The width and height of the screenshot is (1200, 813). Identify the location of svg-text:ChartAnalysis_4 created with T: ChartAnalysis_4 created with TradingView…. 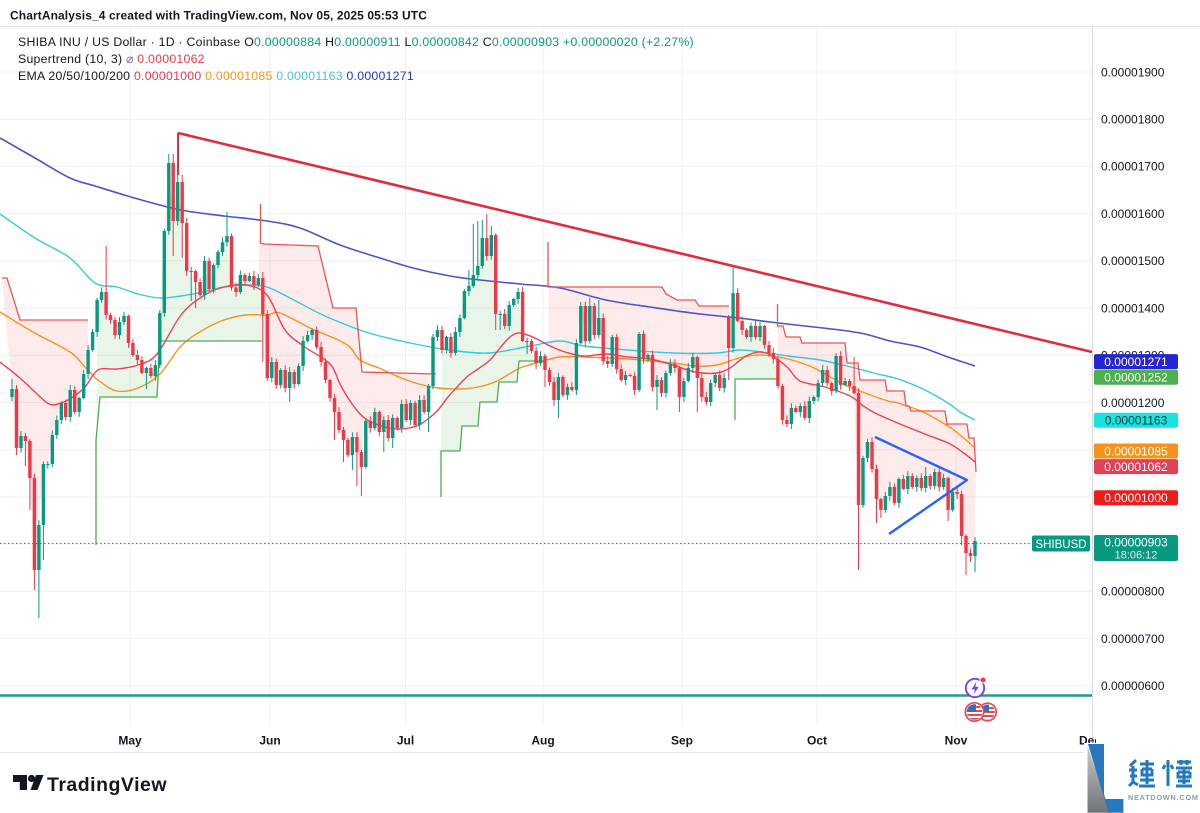
(218, 16).